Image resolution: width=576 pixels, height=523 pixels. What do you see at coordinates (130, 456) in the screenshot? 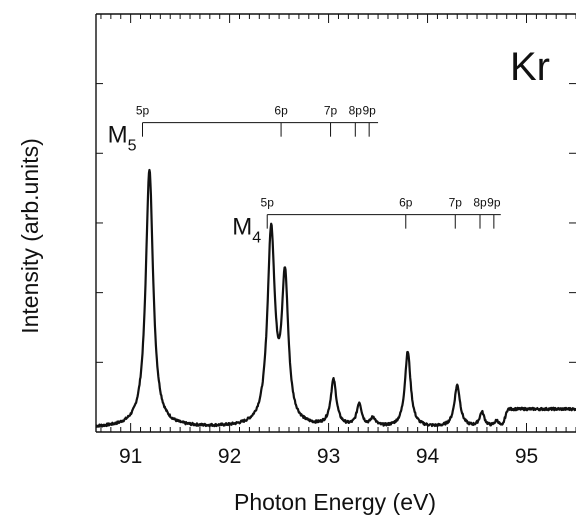
I see `x-tick-label: 91` at bounding box center [130, 456].